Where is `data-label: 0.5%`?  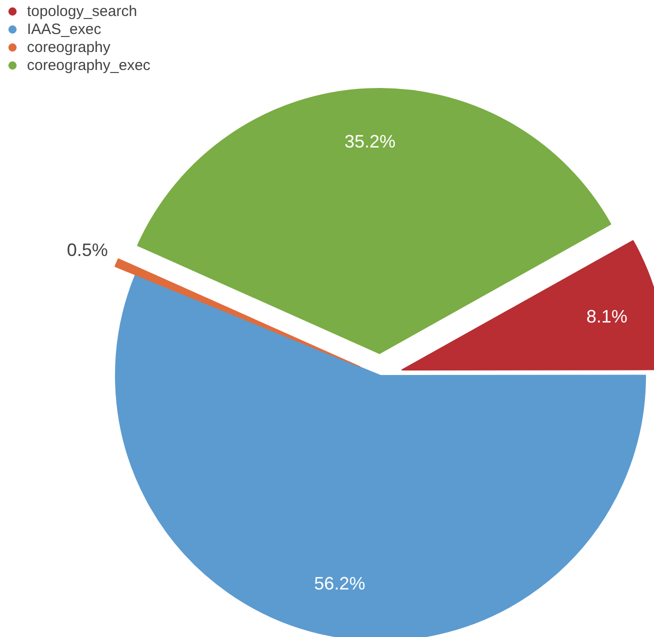
data-label: 0.5% is located at coordinates (87, 250).